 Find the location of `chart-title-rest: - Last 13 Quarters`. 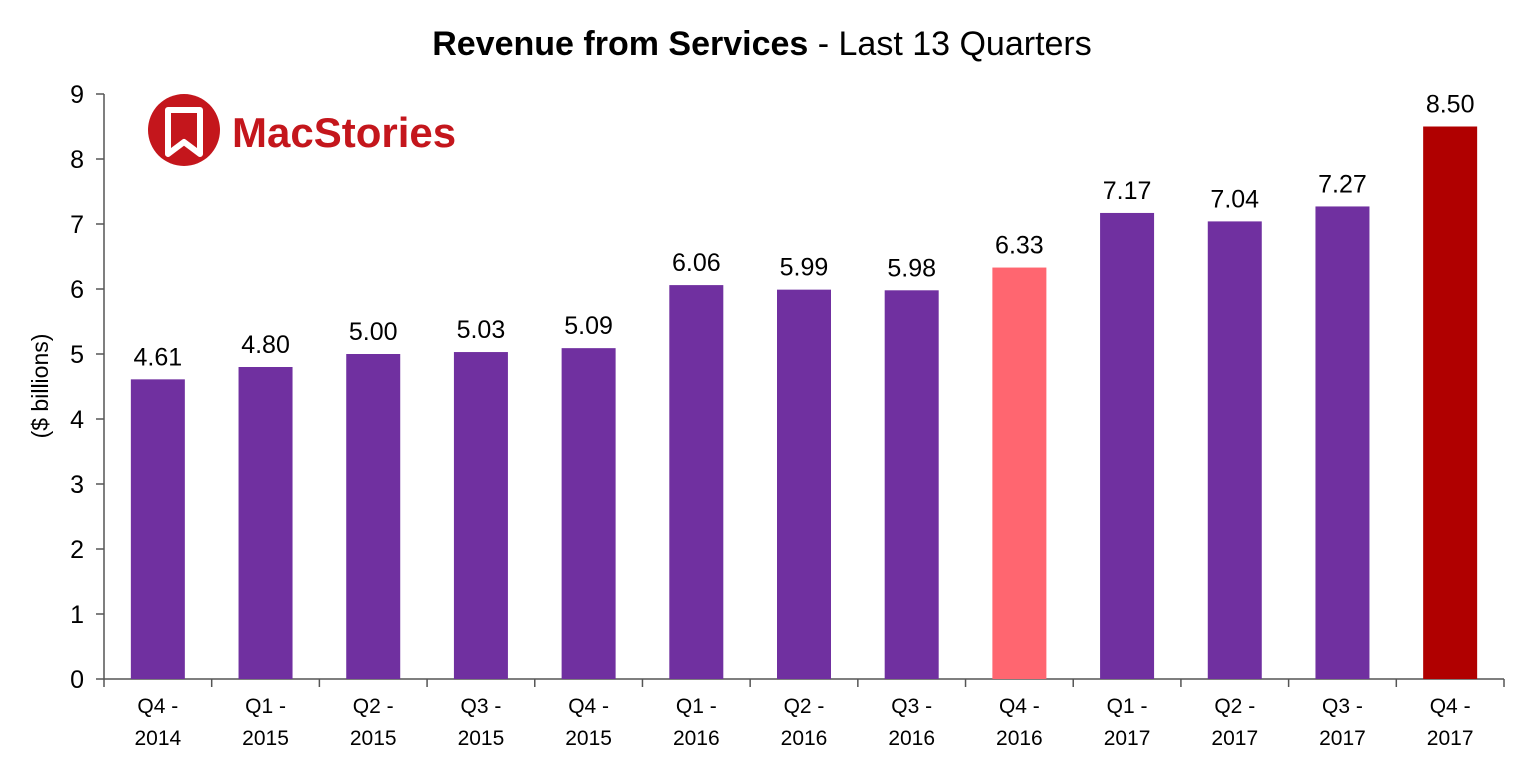

chart-title-rest: - Last 13 Quarters is located at coordinates (949, 44).